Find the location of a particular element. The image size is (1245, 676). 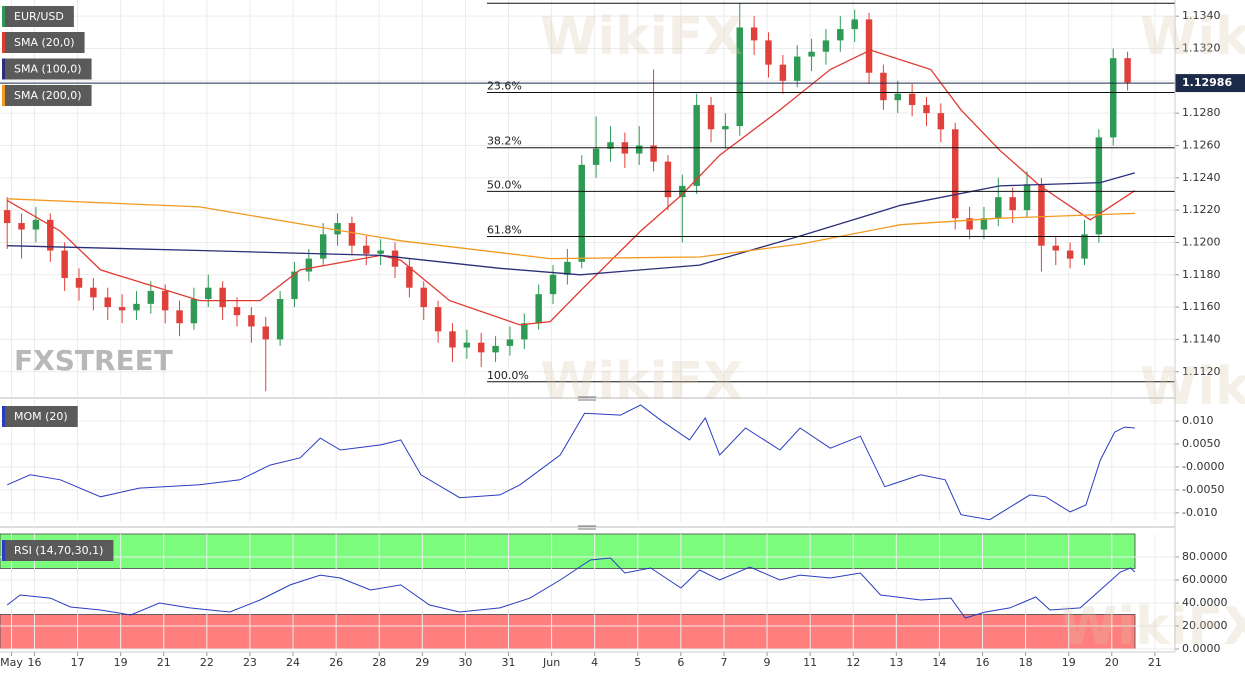

x-tick-label: 7 is located at coordinates (723, 662).